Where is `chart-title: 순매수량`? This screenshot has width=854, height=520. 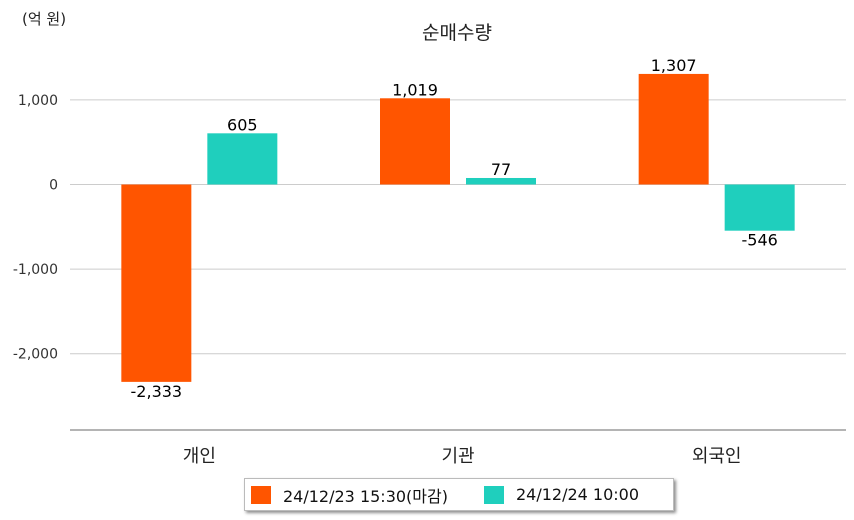 chart-title: 순매수량 is located at coordinates (457, 33).